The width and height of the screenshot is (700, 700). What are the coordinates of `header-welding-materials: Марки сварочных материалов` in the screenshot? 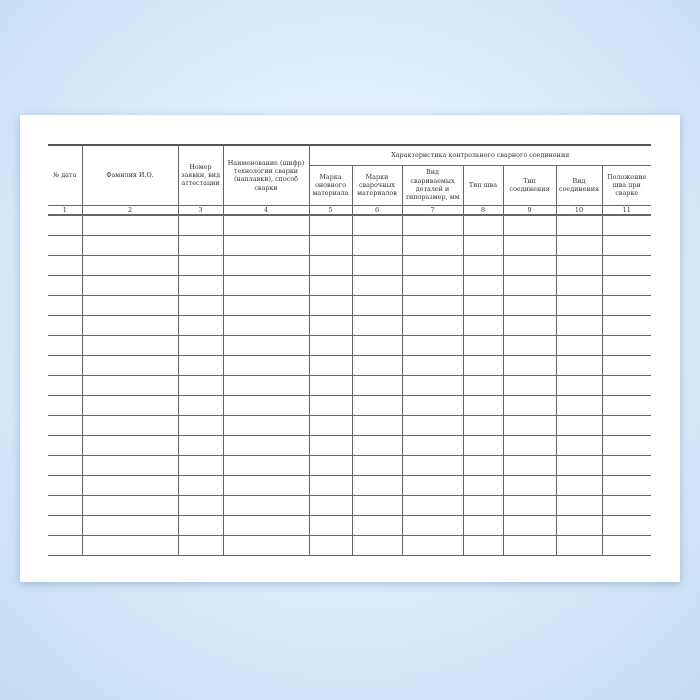 It's located at (377, 185).